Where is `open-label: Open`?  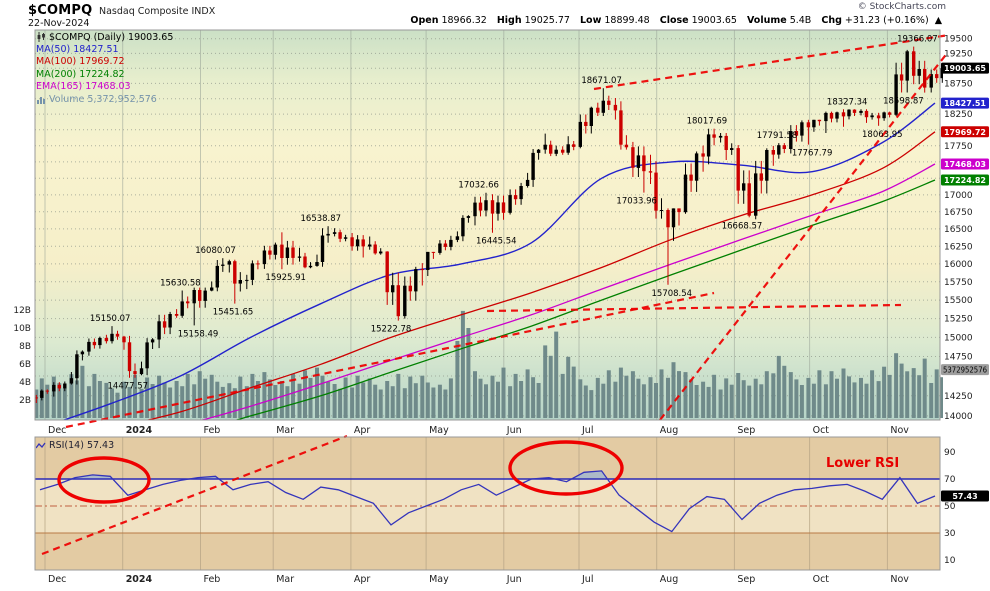 open-label: Open is located at coordinates (424, 20).